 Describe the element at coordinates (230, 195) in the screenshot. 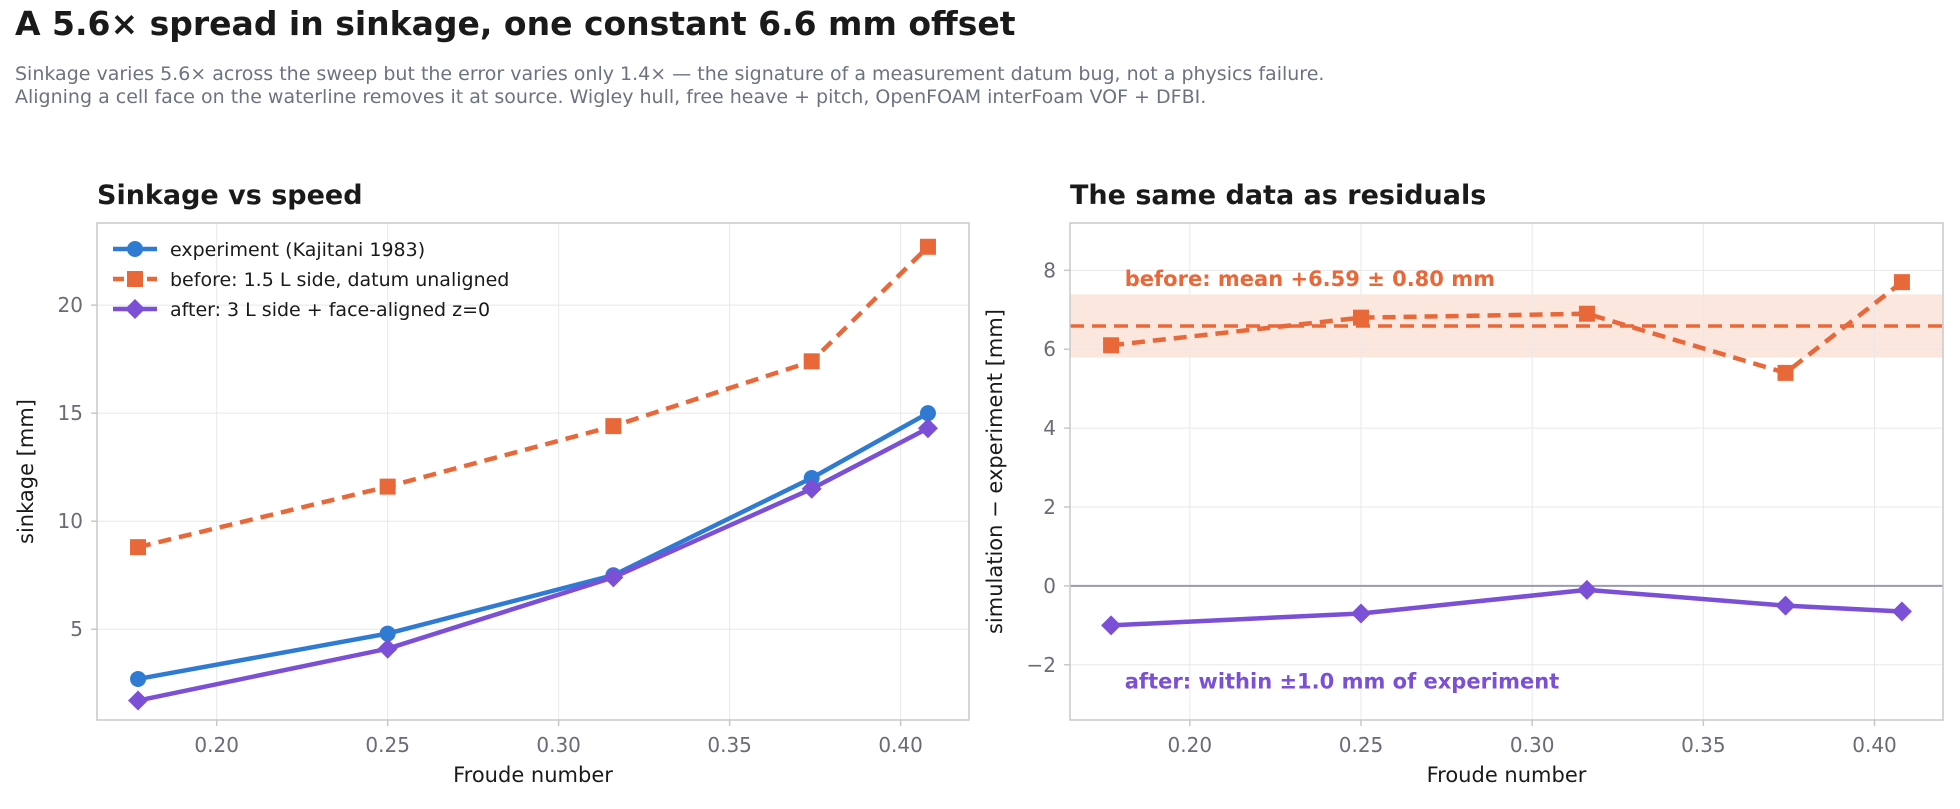

I see `chart-title: Sinkage vs speed` at that location.